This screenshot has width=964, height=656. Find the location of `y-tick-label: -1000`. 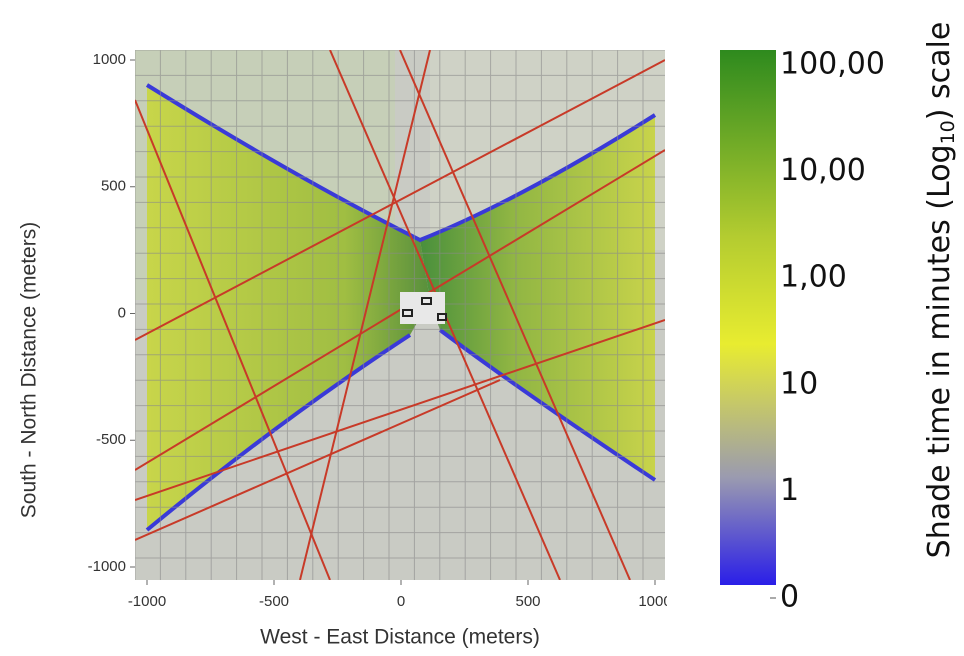

y-tick-label: -1000 is located at coordinates (107, 566).